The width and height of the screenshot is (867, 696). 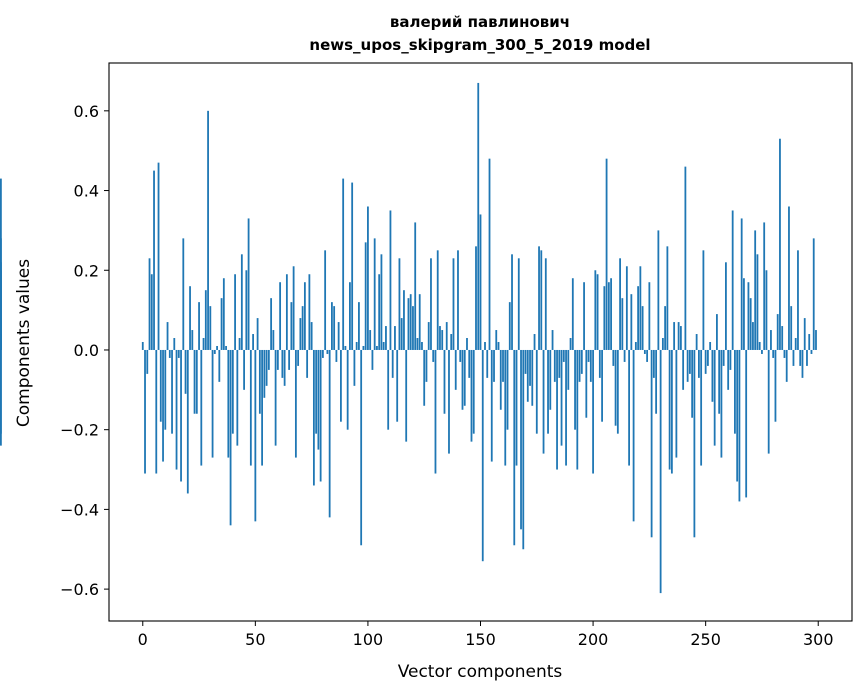 I want to click on chart-title-line1: валерий павлинович, so click(x=480, y=22).